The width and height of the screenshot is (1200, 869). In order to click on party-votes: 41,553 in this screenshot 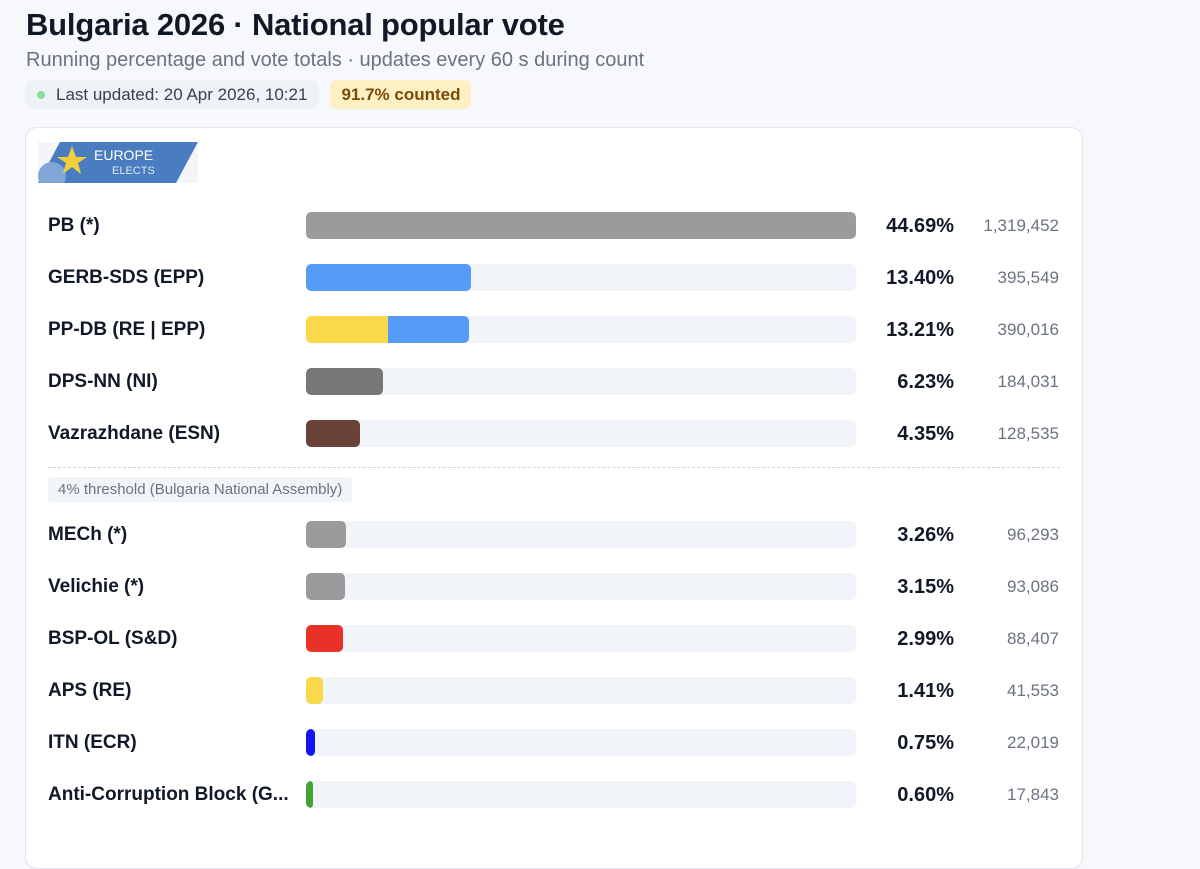, I will do `click(1033, 690)`.